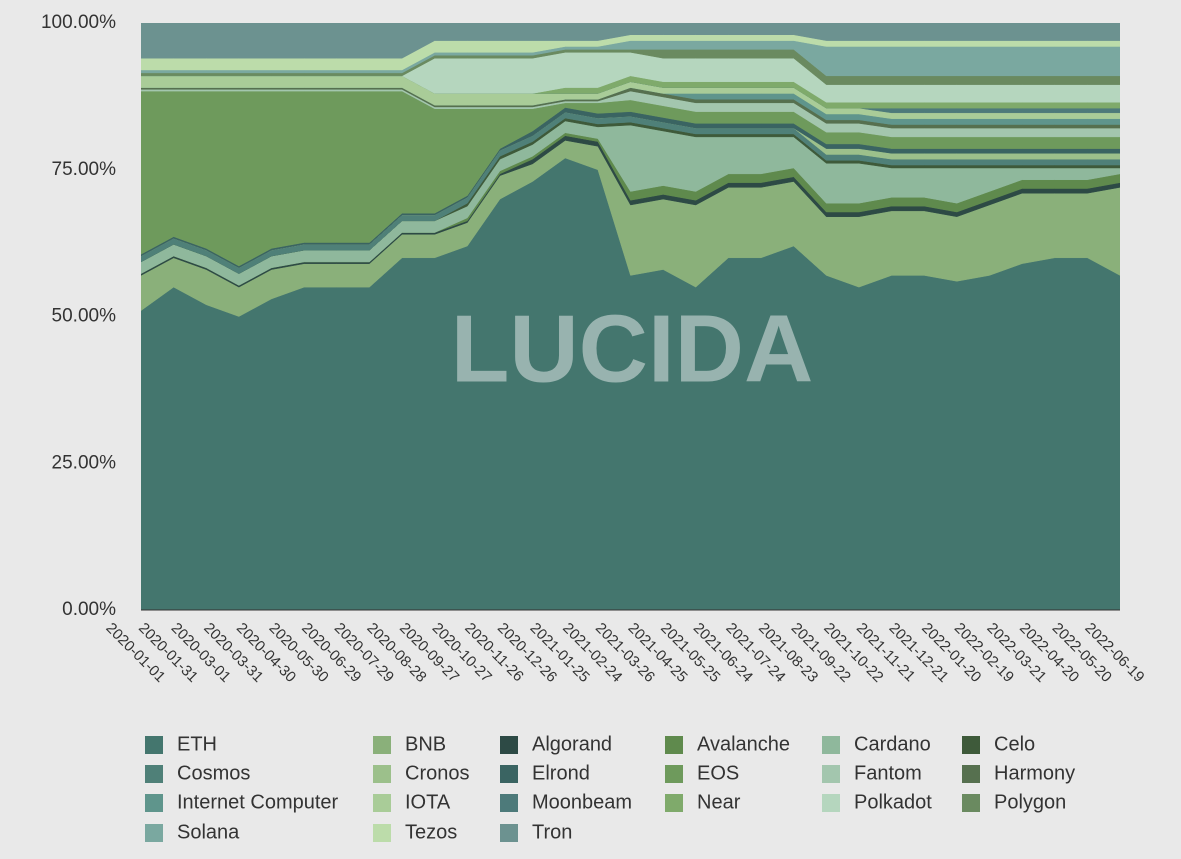 The width and height of the screenshot is (1181, 859). I want to click on y-tick-label: 25.00%, so click(84, 462).